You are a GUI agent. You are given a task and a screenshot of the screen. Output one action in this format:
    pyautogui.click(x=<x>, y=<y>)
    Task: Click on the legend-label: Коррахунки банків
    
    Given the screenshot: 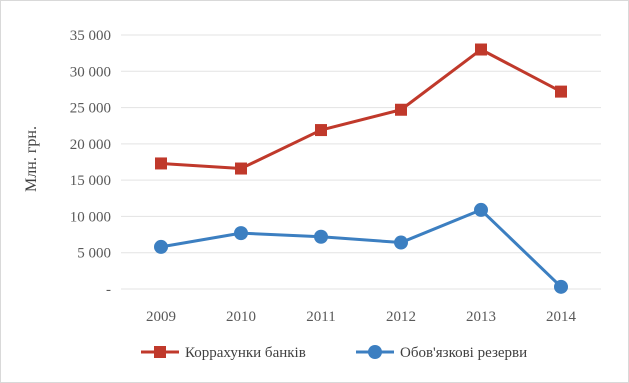 What is the action you would take?
    pyautogui.click(x=245, y=353)
    